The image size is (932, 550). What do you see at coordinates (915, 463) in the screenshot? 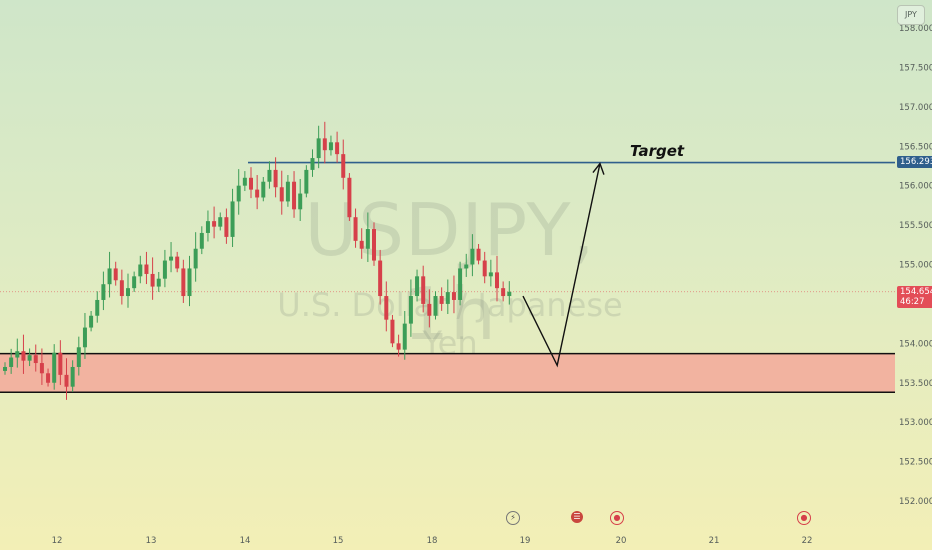
I see `y-tick-label: 152.500` at bounding box center [915, 463].